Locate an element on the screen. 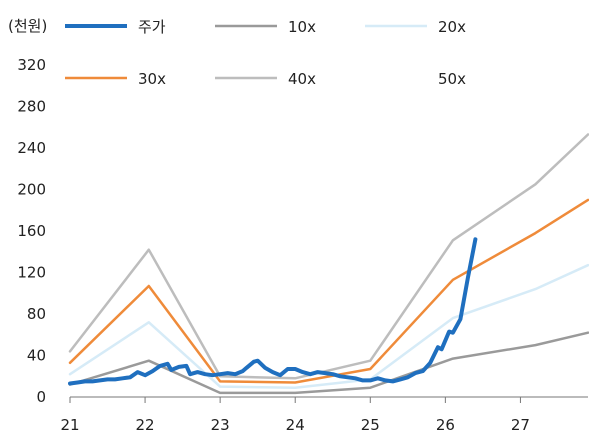 This screenshot has height=439, width=589. y-axis: 0 40 80 120 160 200 240 280 320 is located at coordinates (31, 231).